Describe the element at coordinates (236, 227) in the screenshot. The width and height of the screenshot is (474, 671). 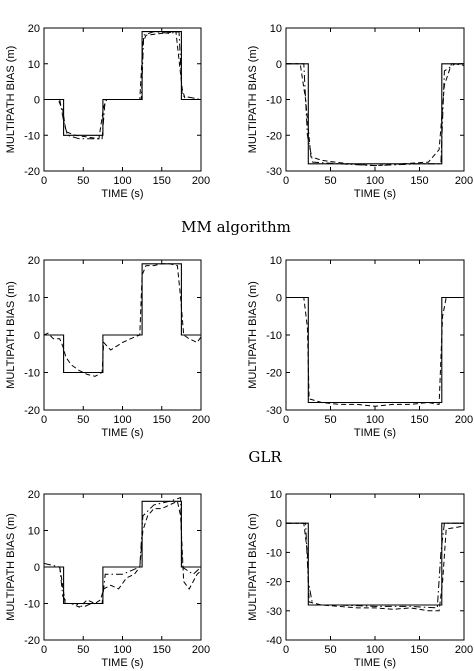
I see `caption-mm-algorithm: MM algorithm` at that location.